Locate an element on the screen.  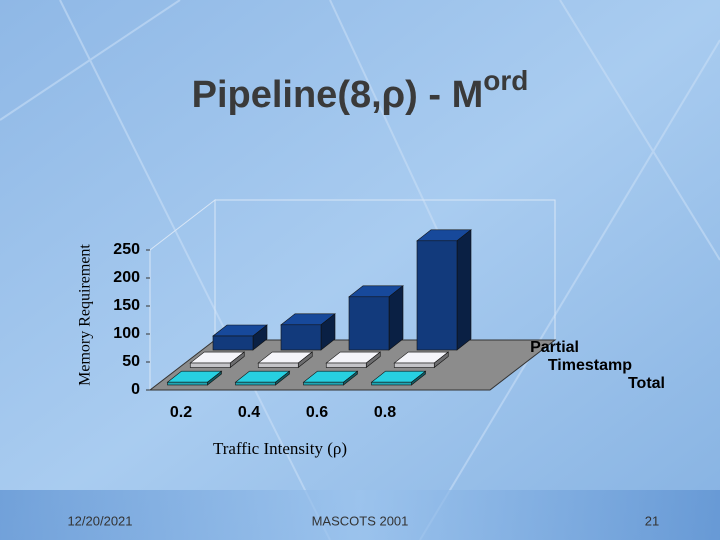
chart-title: Pipeline(8,ρ) - Mord is located at coordinates (360, 90).